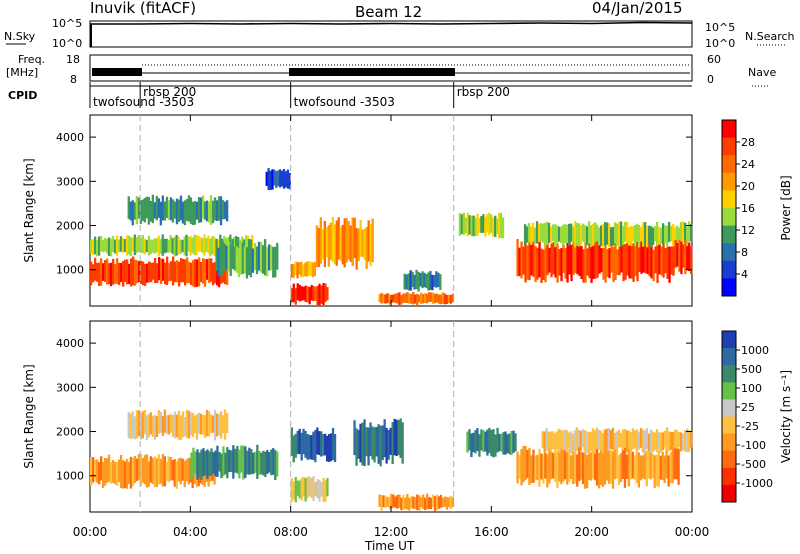 The width and height of the screenshot is (800, 554). What do you see at coordinates (744, 252) in the screenshot?
I see `power-colorbar-tick-label: 8` at bounding box center [744, 252].